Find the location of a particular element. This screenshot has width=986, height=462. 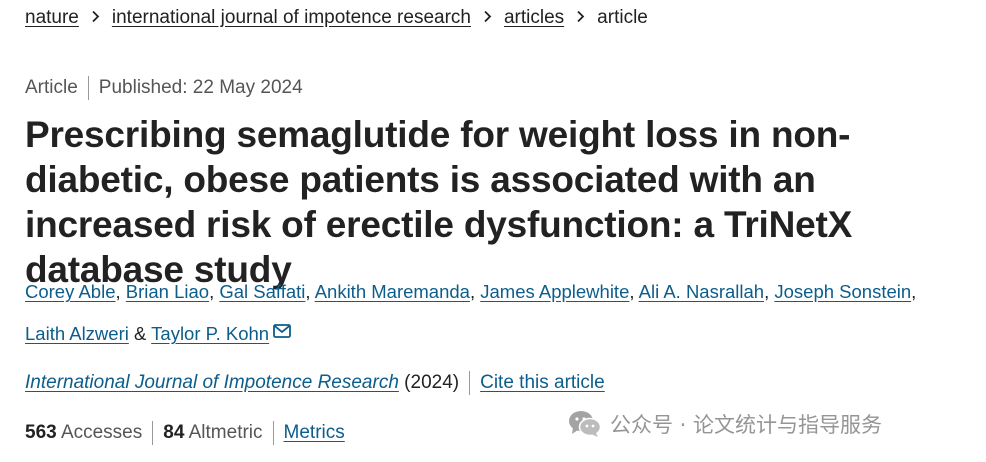

breadcrumb-current: article is located at coordinates (622, 17).